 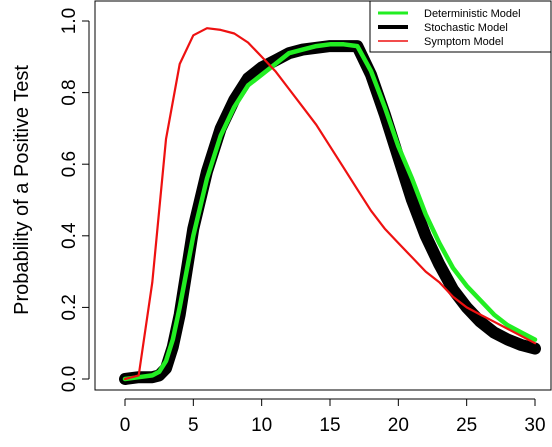 I want to click on x-tick-label: 20, so click(x=398, y=425).